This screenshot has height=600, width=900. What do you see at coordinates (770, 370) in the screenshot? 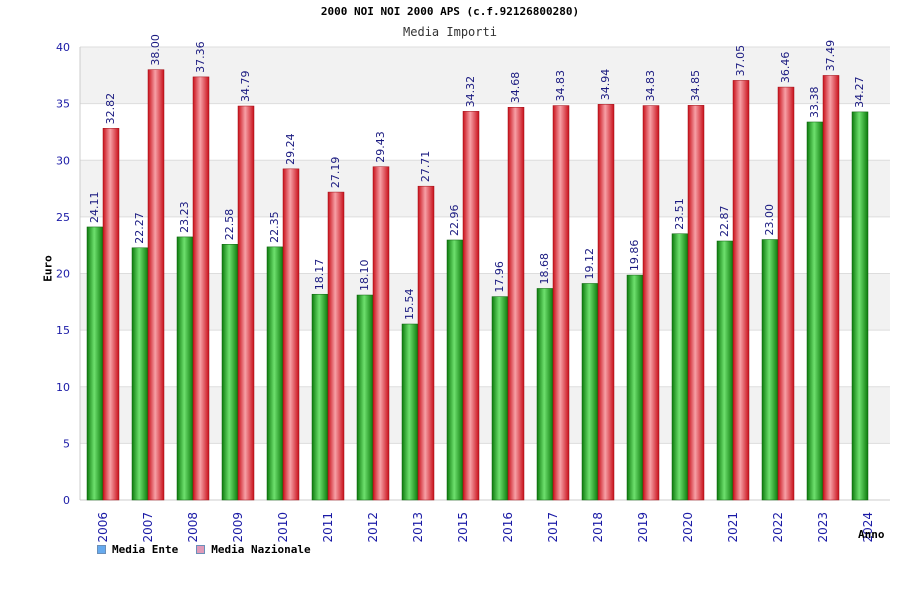
I see `bar-media-ente-2022` at bounding box center [770, 370].